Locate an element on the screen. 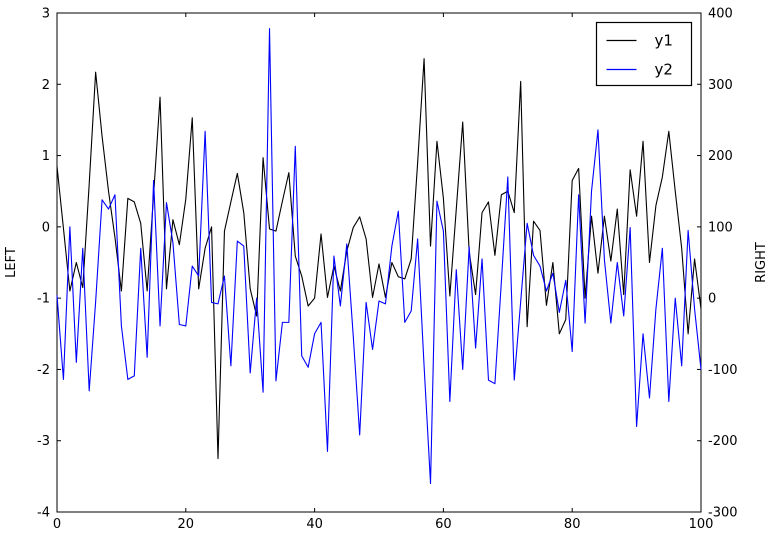 This screenshot has width=780, height=548. right-tick-label: 0 is located at coordinates (712, 299).